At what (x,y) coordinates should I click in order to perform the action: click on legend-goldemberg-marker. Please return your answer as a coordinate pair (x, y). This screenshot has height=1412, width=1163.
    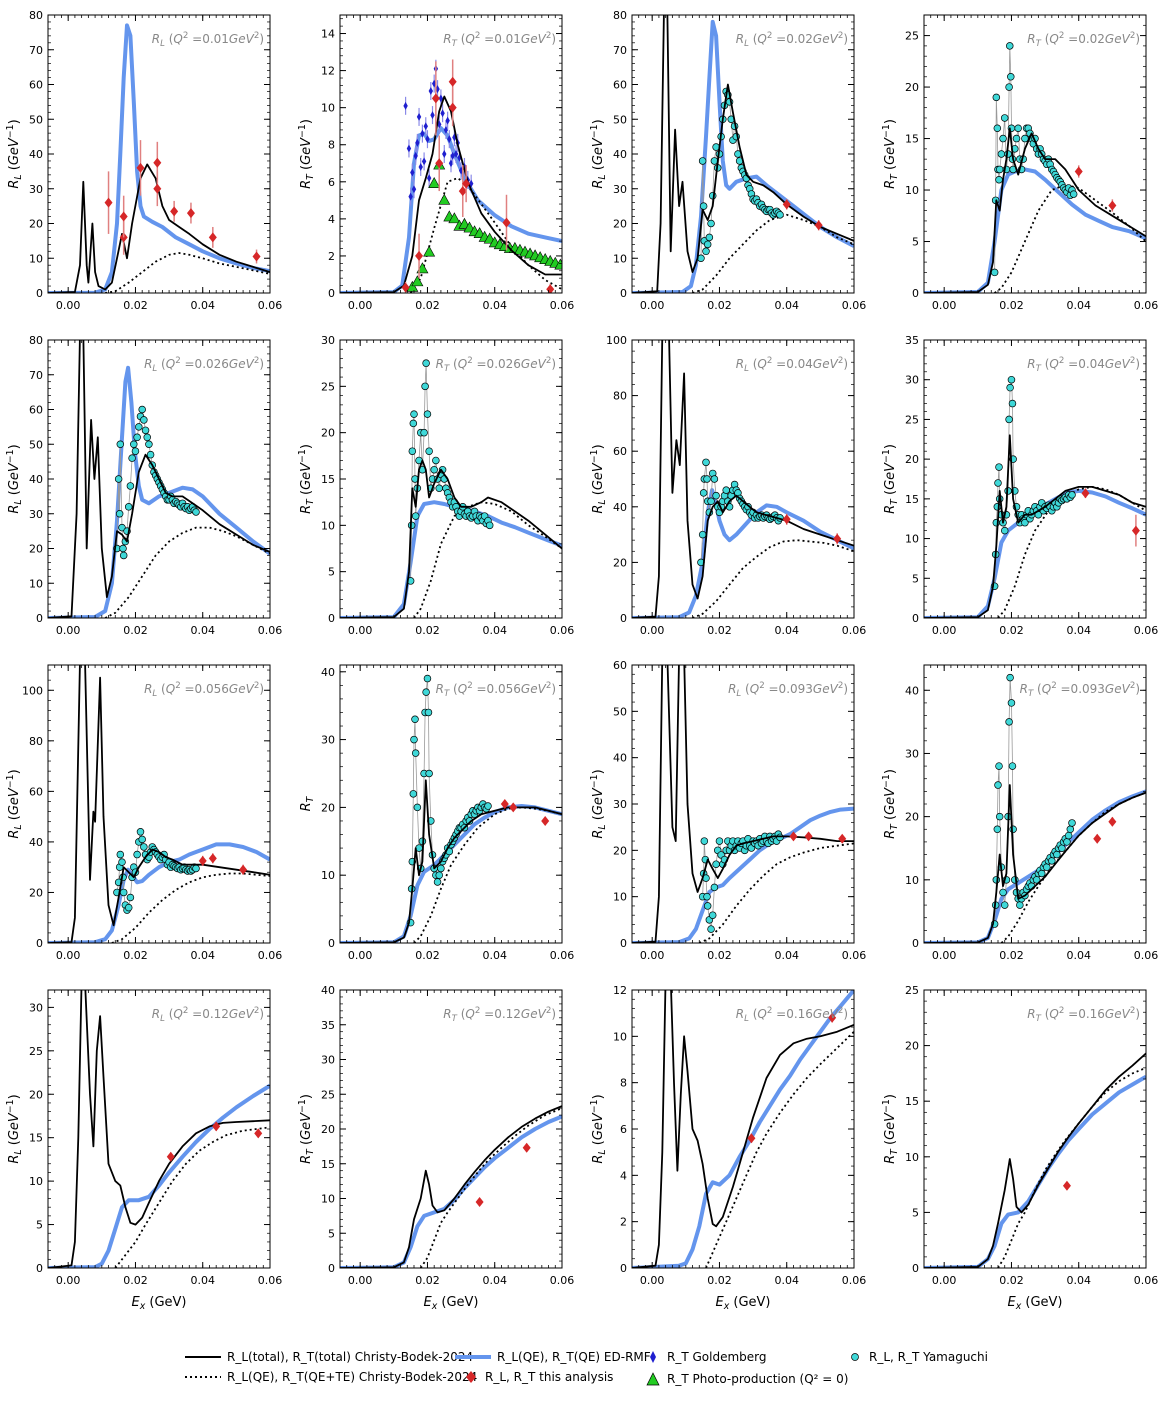
    Looking at the image, I should click on (653, 1357).